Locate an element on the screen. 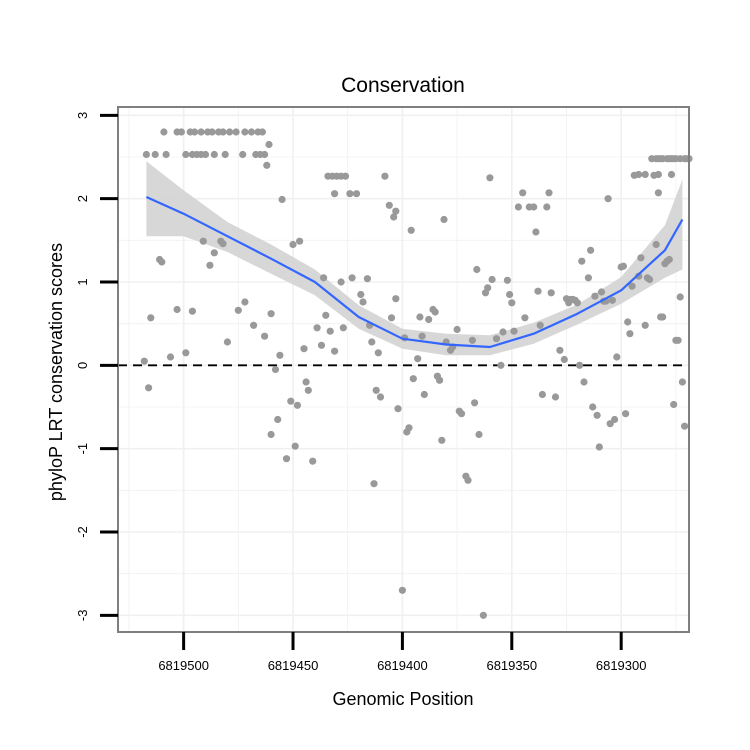 This screenshot has height=750, width=750. y-tick-label: 3 is located at coordinates (82, 115).